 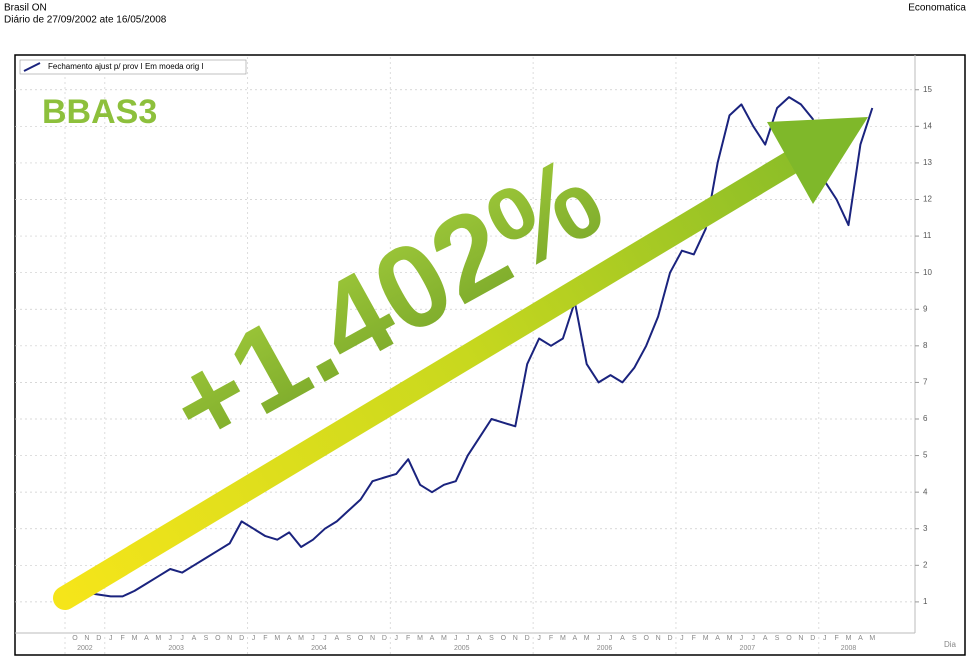 I want to click on x-axis-label: Dia, so click(x=950, y=644).